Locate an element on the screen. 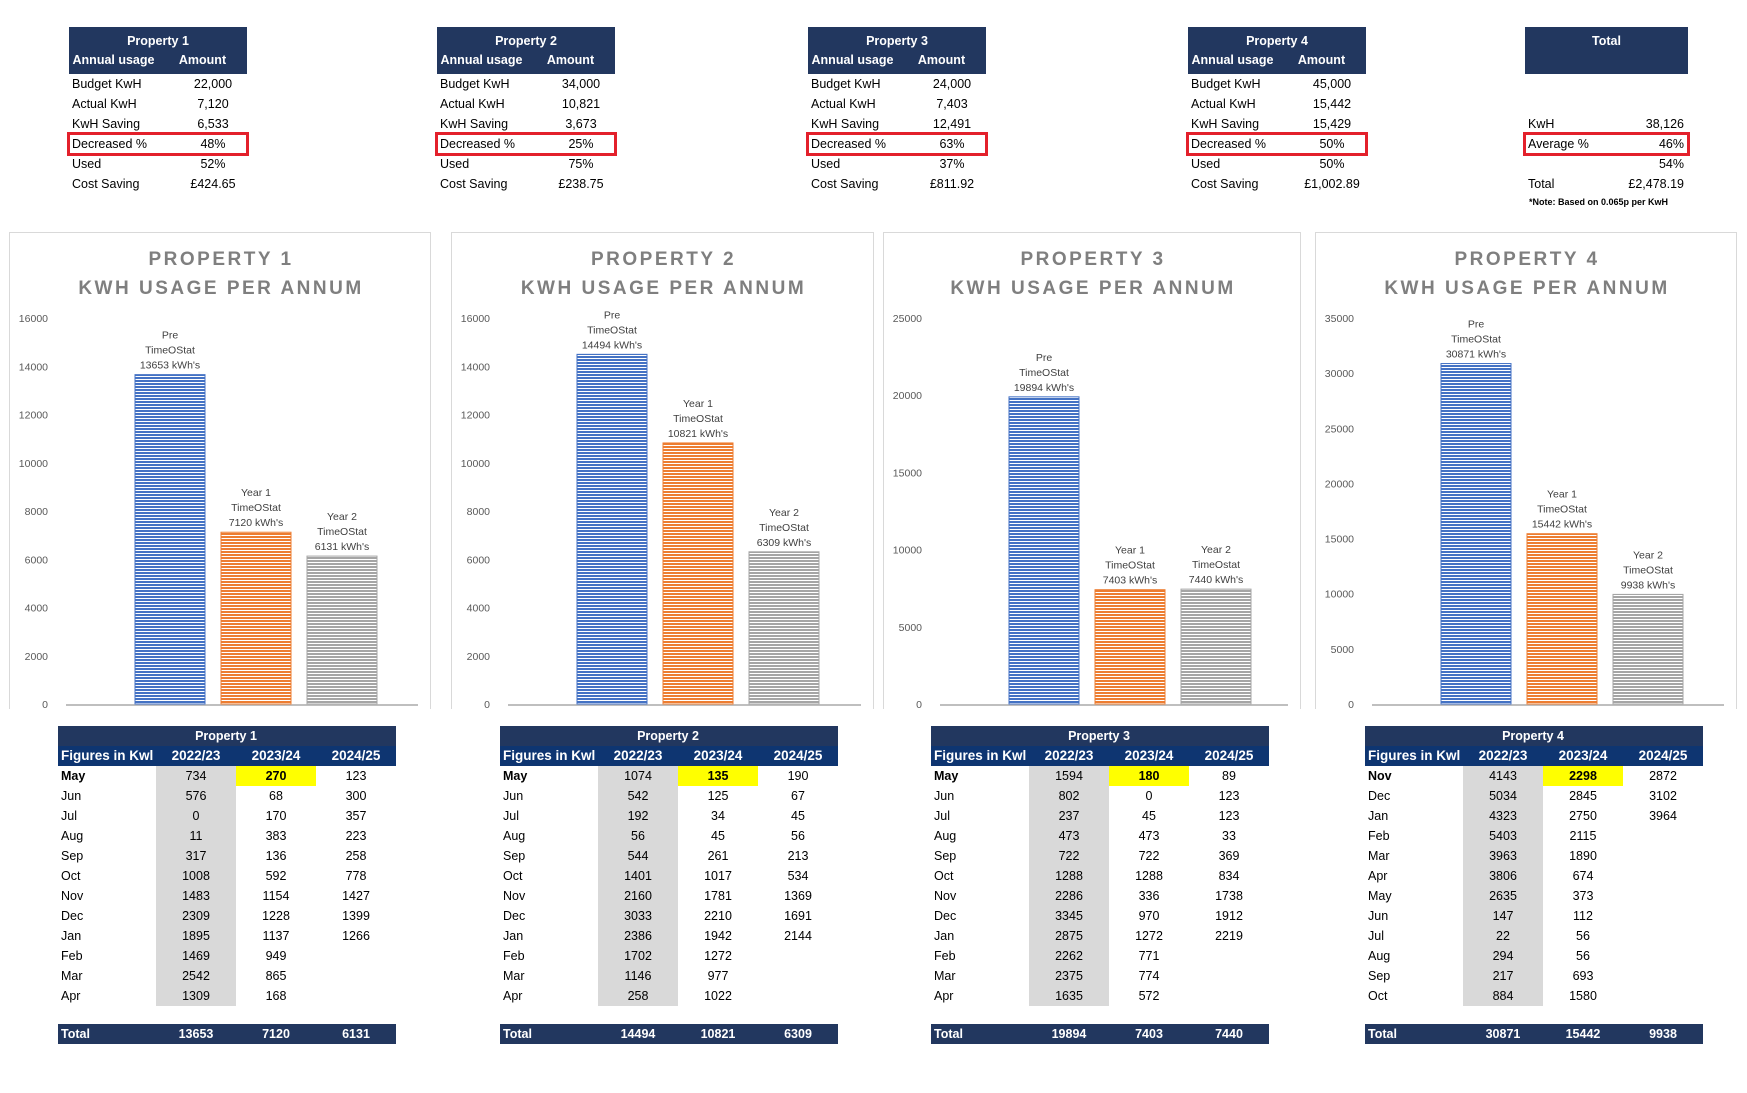 The image size is (1747, 1093). month-label: Jun is located at coordinates (1378, 916).